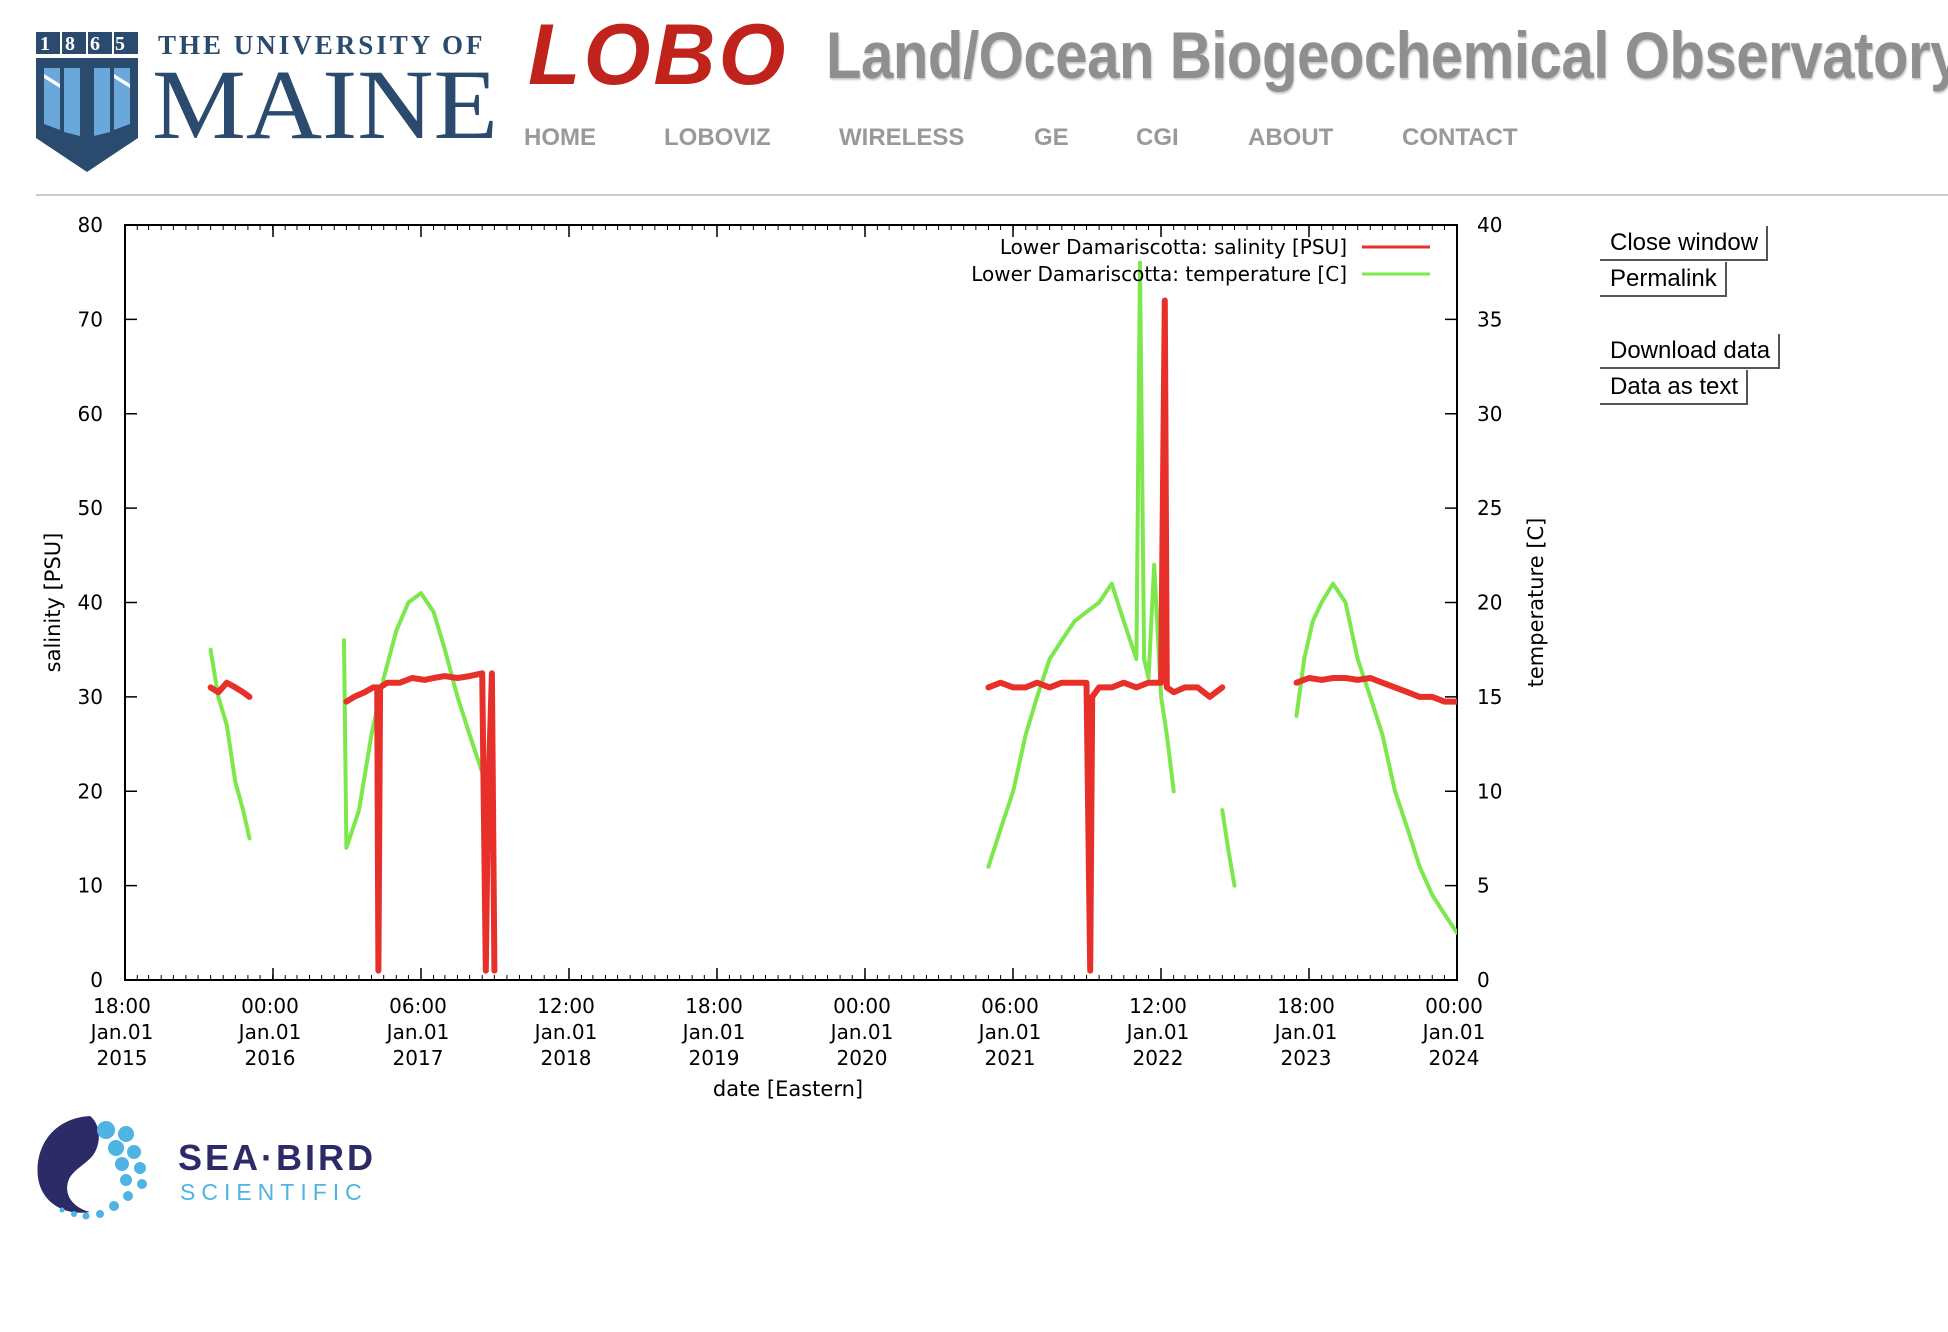 The width and height of the screenshot is (1948, 1332). Describe the element at coordinates (788, 1089) in the screenshot. I see `x-axis-label: date [Eastern]` at that location.